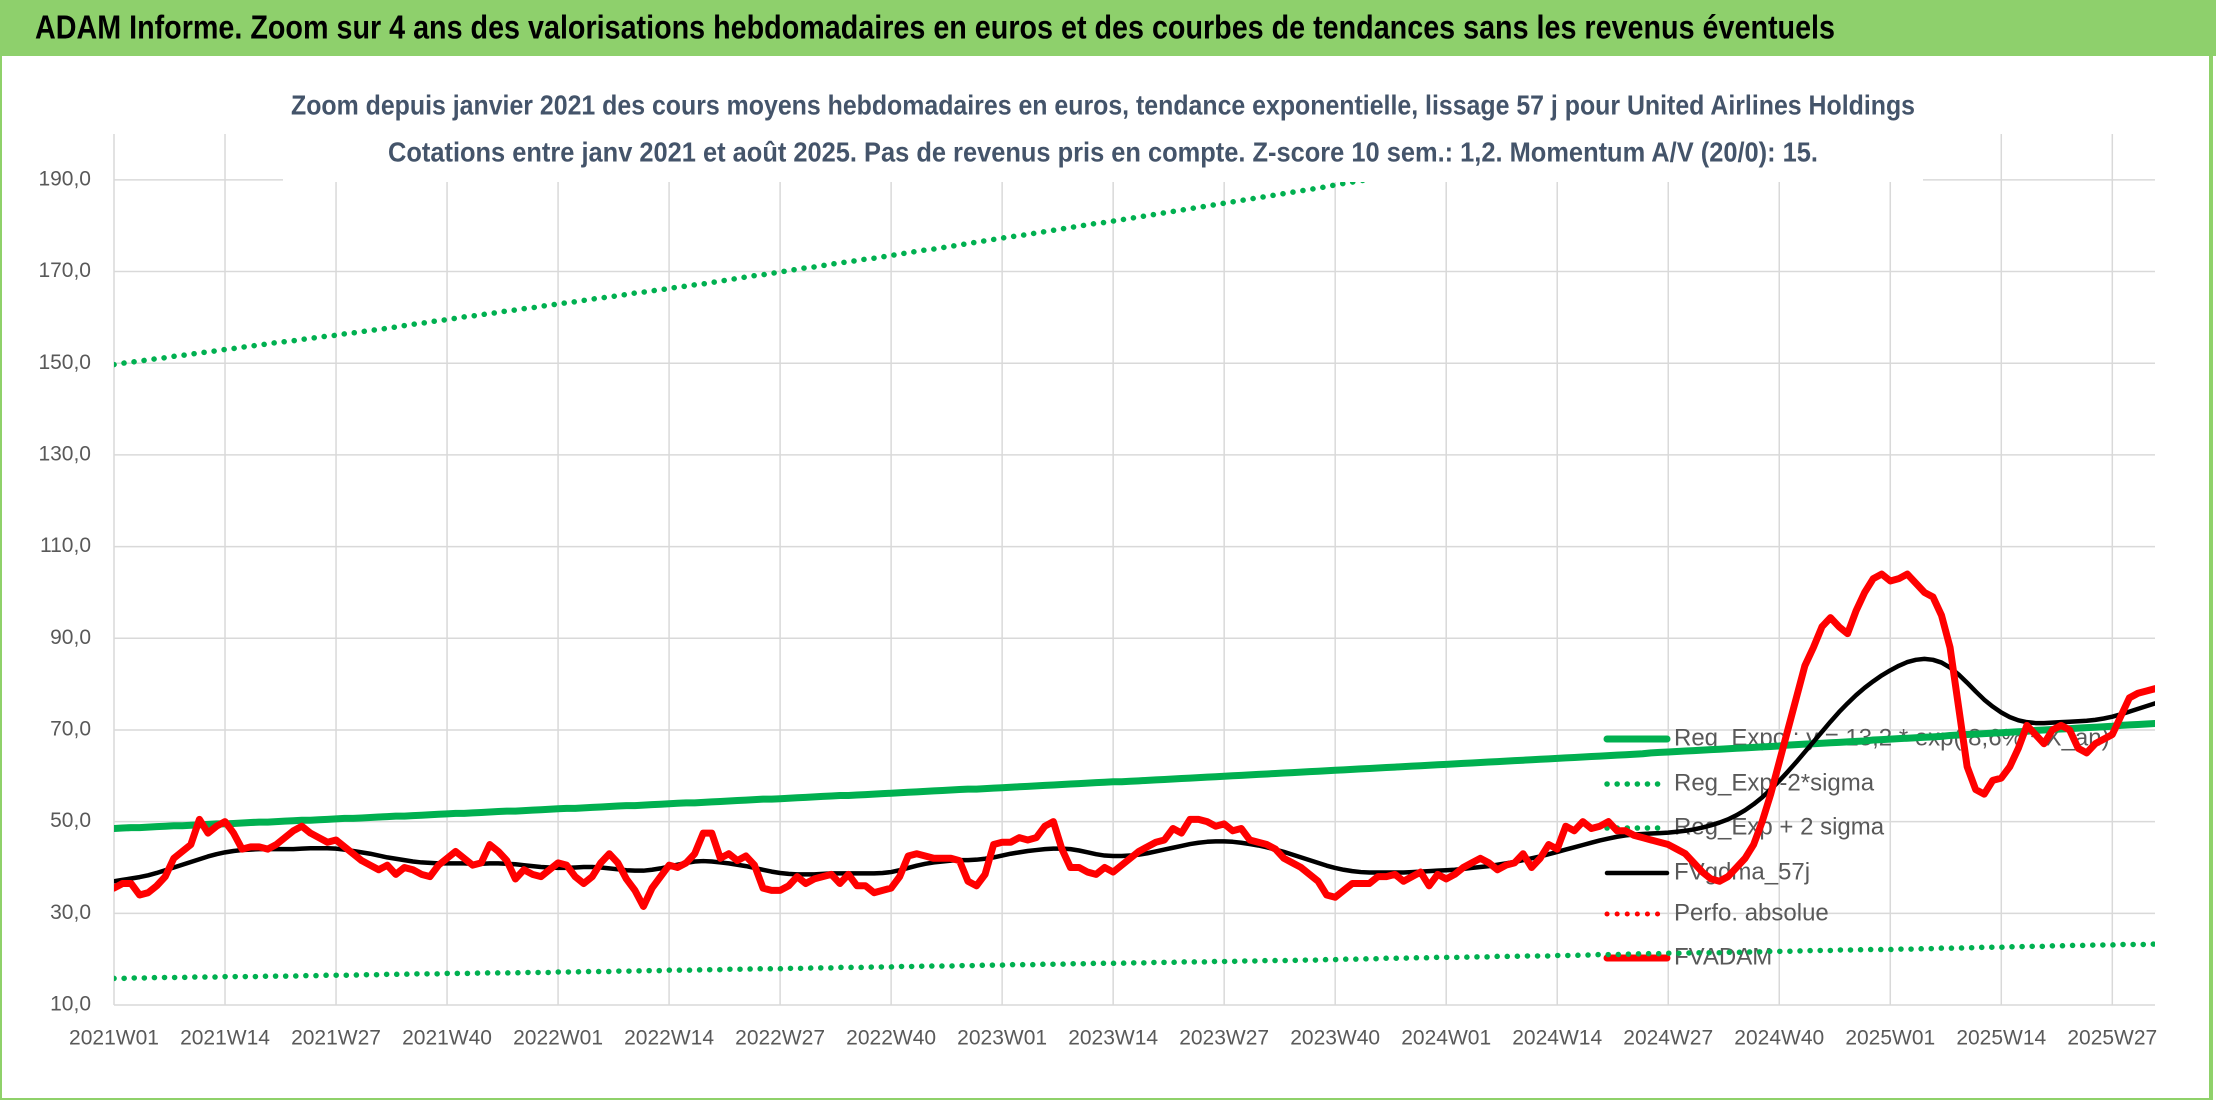  Describe the element at coordinates (1890, 1038) in the screenshot. I see `x-tick-label: 2025W01` at that location.